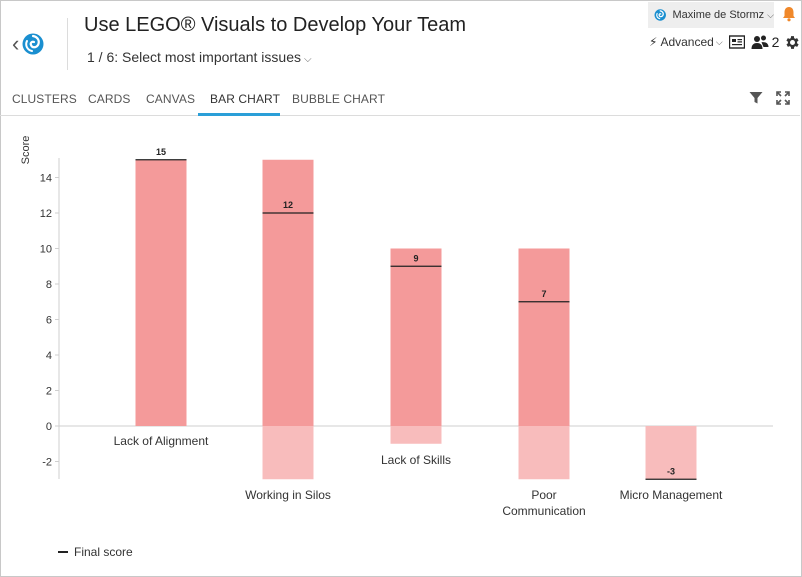 The image size is (802, 577). Describe the element at coordinates (49, 321) in the screenshot. I see `y-tick-label: 6` at that location.